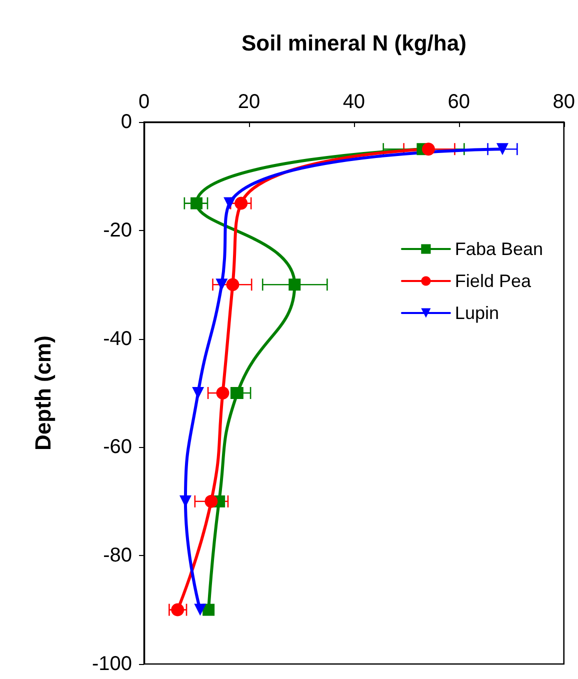 The height and width of the screenshot is (679, 578). What do you see at coordinates (112, 664) in the screenshot?
I see `y-tick-label: -100` at bounding box center [112, 664].